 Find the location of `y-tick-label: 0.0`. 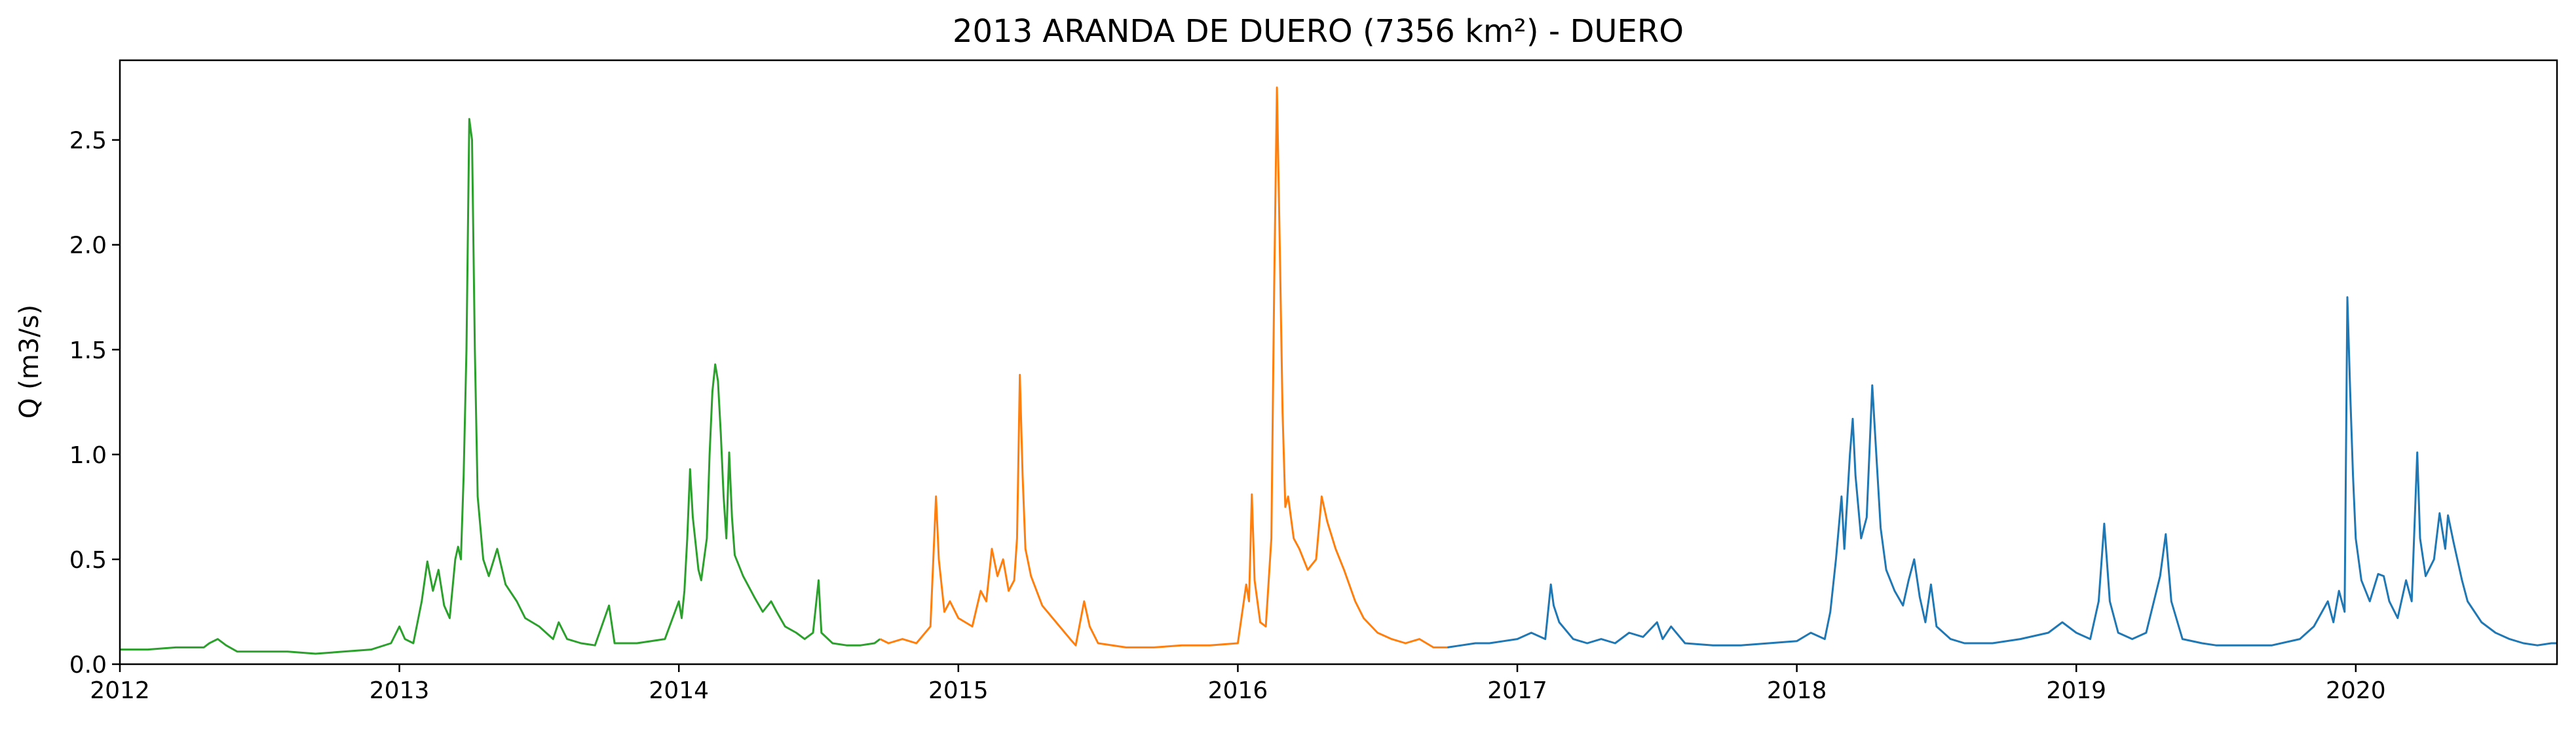

y-tick-label: 0.0 is located at coordinates (88, 666).